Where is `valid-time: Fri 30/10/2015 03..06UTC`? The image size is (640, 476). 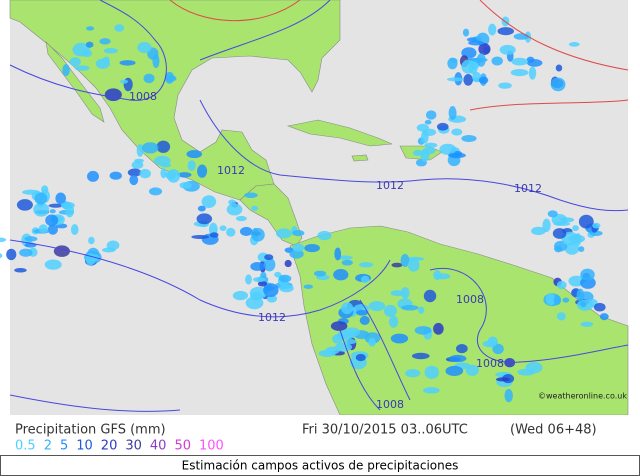
valid-time: Fri 30/10/2015 03..06UTC is located at coordinates (385, 430).